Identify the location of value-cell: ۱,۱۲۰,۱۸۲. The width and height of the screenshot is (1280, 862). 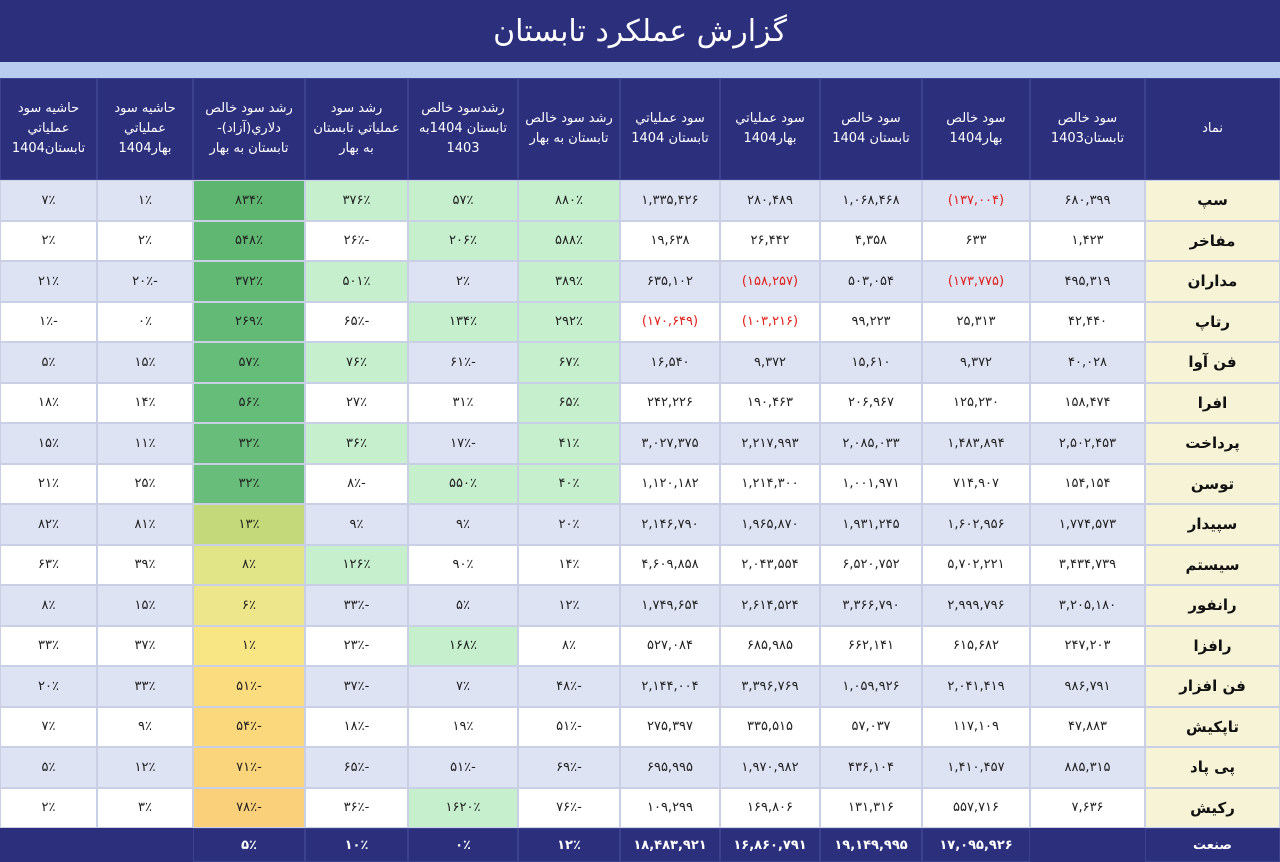
(670, 483).